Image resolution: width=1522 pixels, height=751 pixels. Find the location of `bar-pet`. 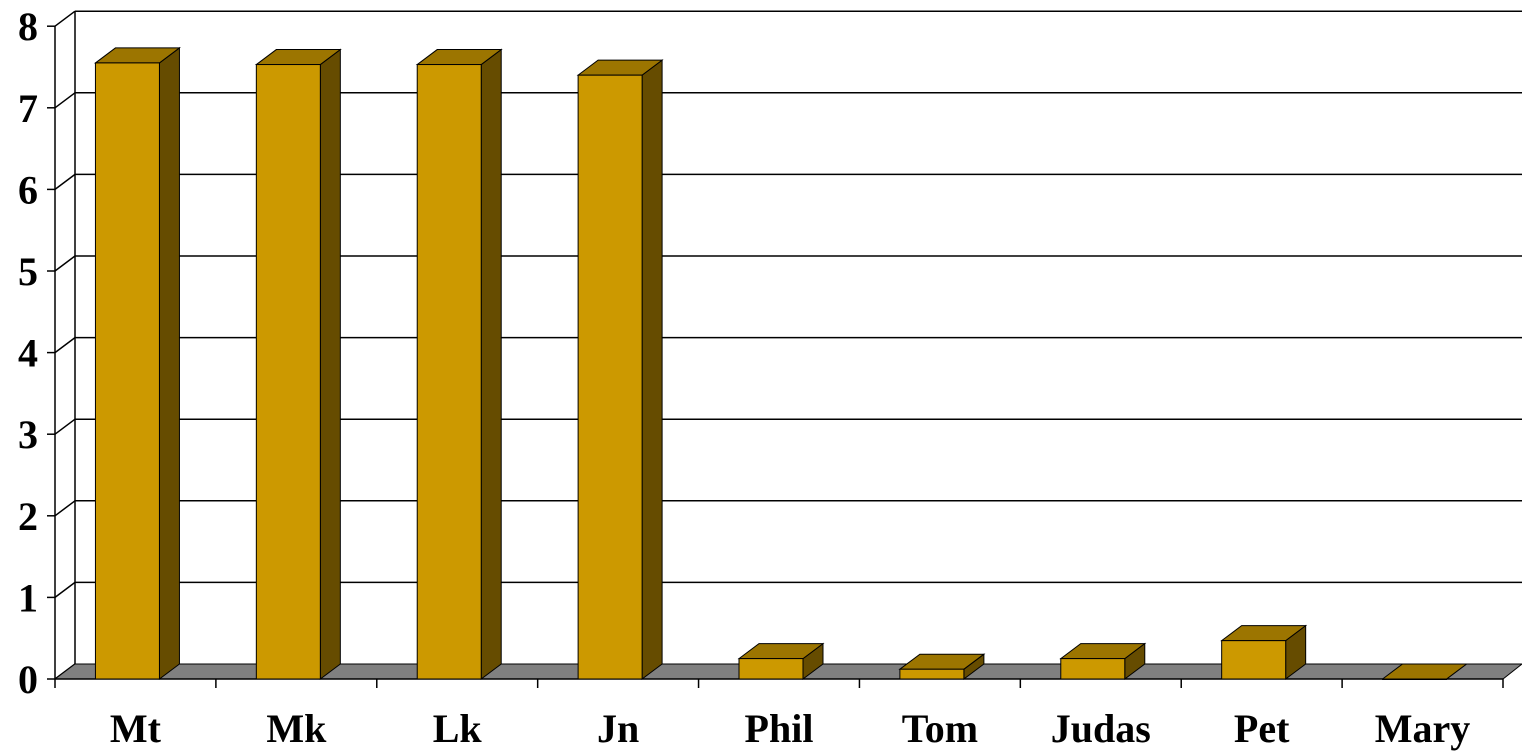

bar-pet is located at coordinates (1264, 652).